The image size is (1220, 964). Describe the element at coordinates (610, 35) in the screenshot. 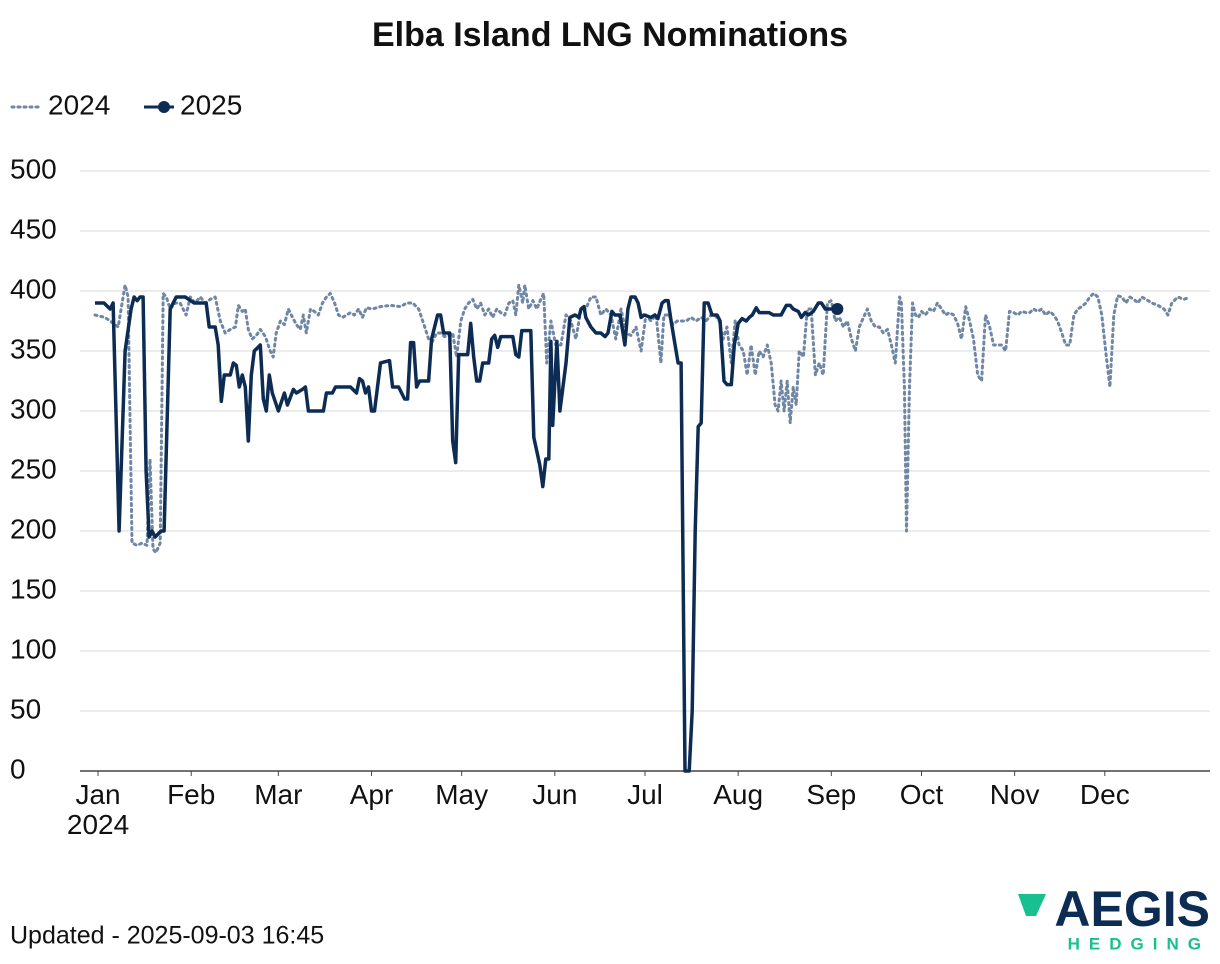

I see `chart-title: Elba Island LNG Nominations` at that location.